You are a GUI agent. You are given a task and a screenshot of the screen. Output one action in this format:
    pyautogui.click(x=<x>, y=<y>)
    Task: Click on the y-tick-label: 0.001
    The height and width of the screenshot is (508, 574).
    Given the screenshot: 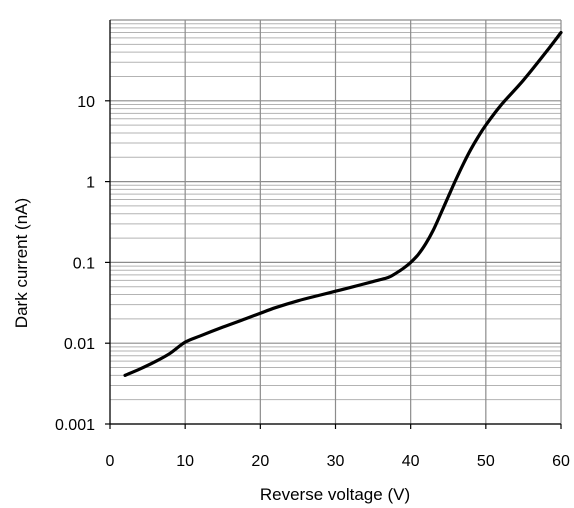 What is the action you would take?
    pyautogui.click(x=75, y=425)
    